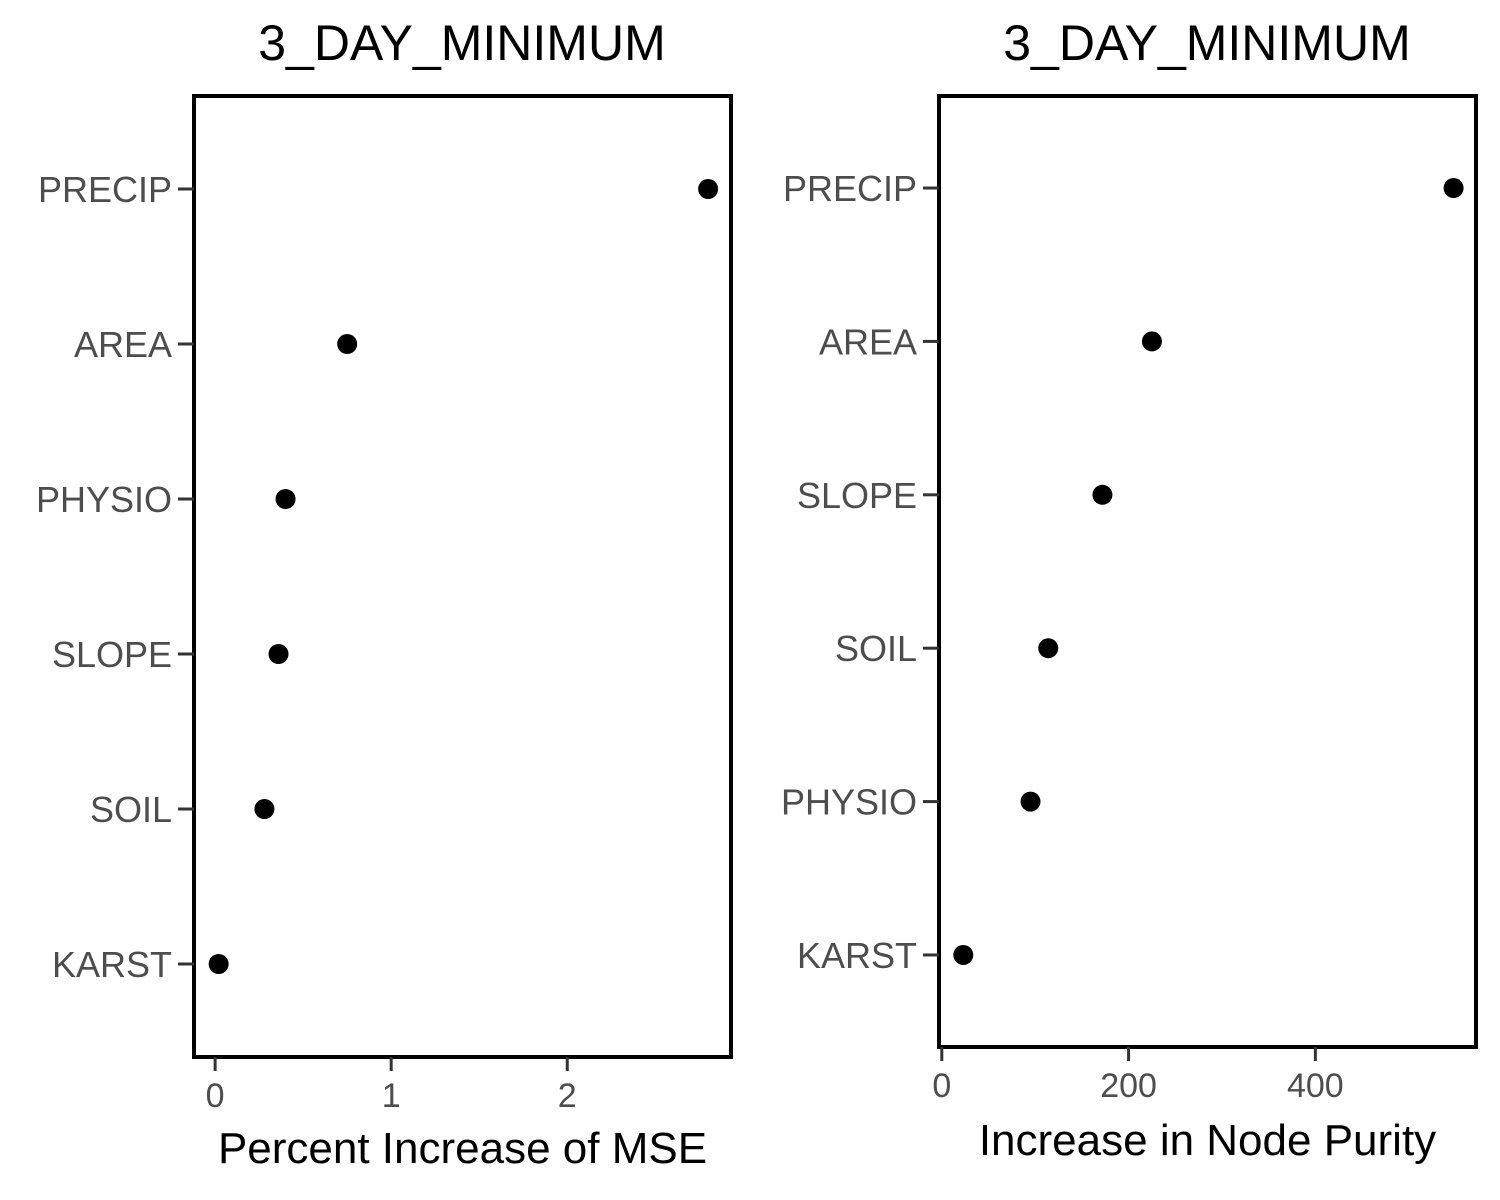 The image size is (1500, 1200). Describe the element at coordinates (391, 1096) in the screenshot. I see `x-tick-label: 1` at that location.